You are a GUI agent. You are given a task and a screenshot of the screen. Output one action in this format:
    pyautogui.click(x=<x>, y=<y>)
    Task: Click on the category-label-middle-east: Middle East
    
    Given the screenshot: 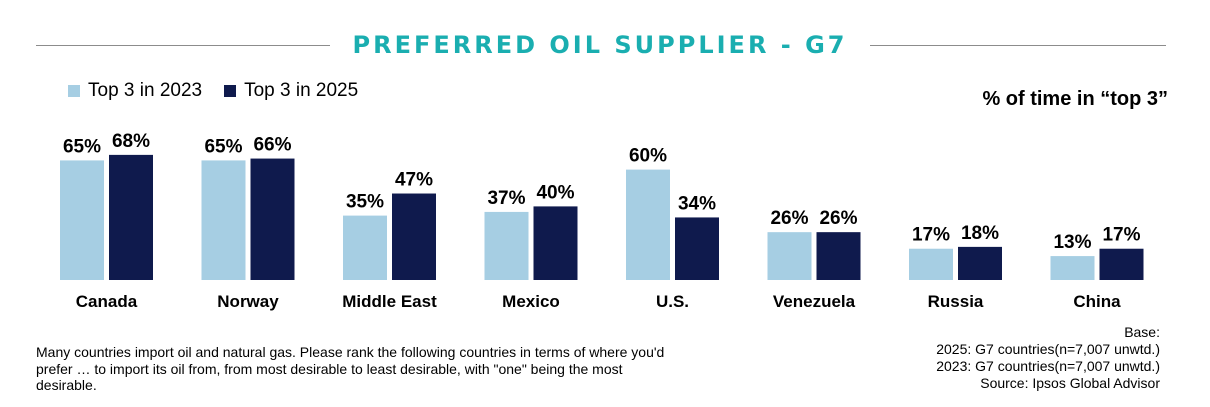 What is the action you would take?
    pyautogui.click(x=389, y=301)
    